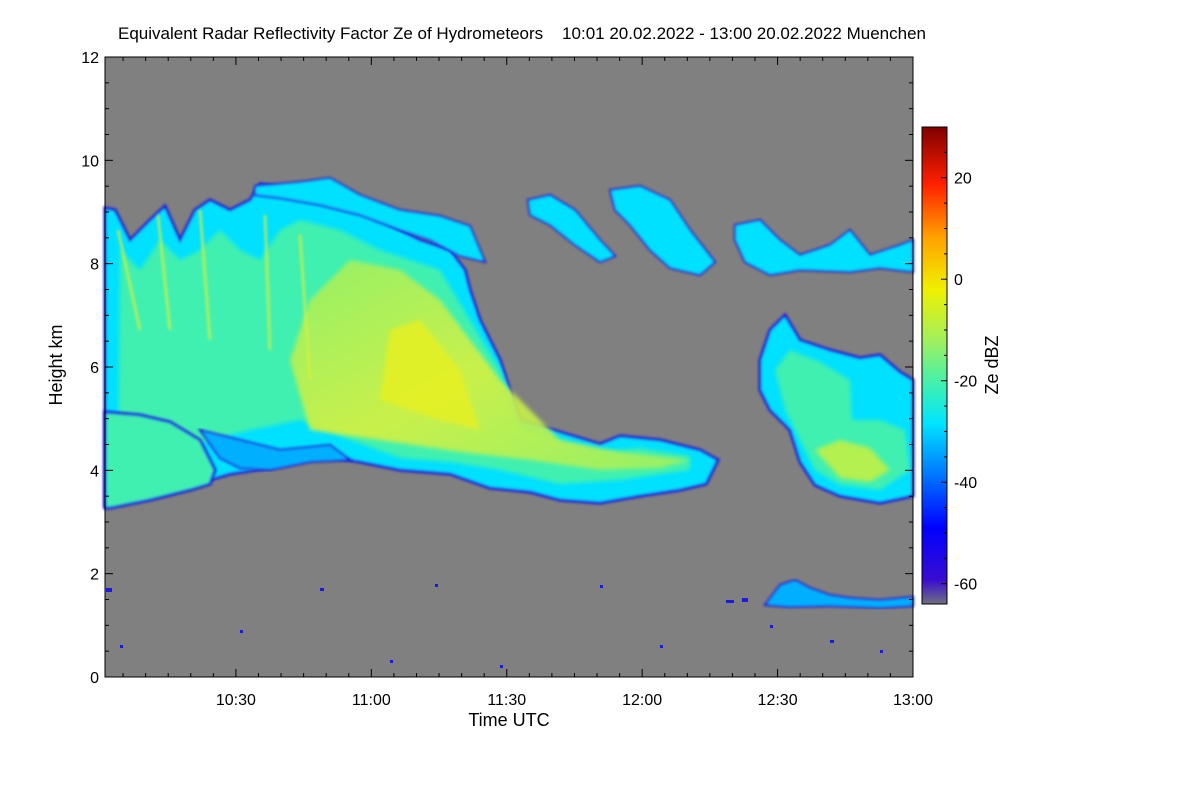 This screenshot has height=800, width=1200. Describe the element at coordinates (965, 585) in the screenshot. I see `colorbar-tick-label: -60` at that location.